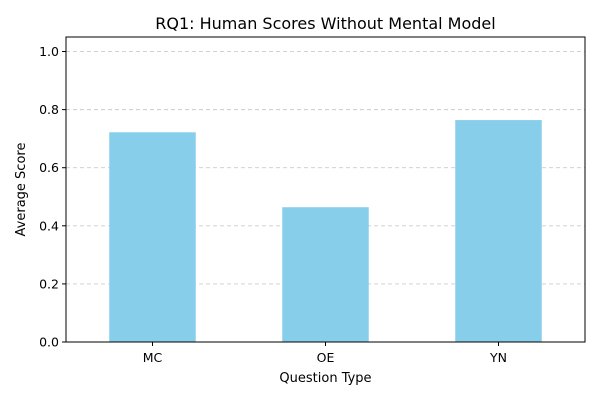 Image resolution: width=600 pixels, height=400 pixels. I want to click on x-tick-label: OE, so click(326, 357).